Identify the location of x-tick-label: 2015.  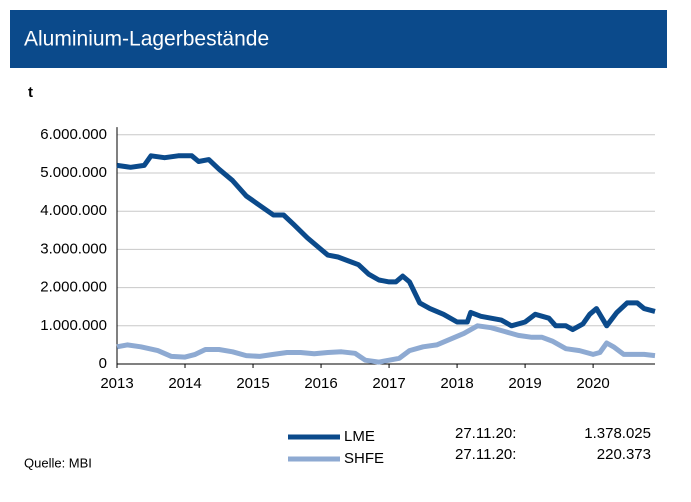
(252, 383).